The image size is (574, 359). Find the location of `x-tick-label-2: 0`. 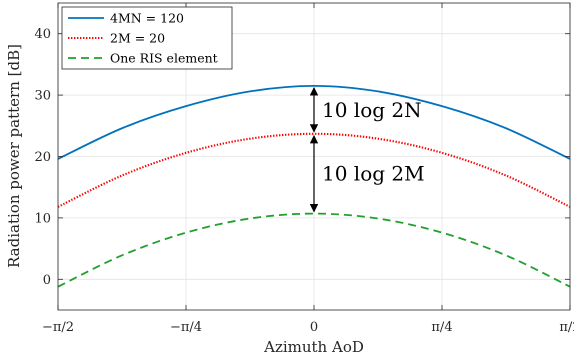

x-tick-label-2: 0 is located at coordinates (314, 327).